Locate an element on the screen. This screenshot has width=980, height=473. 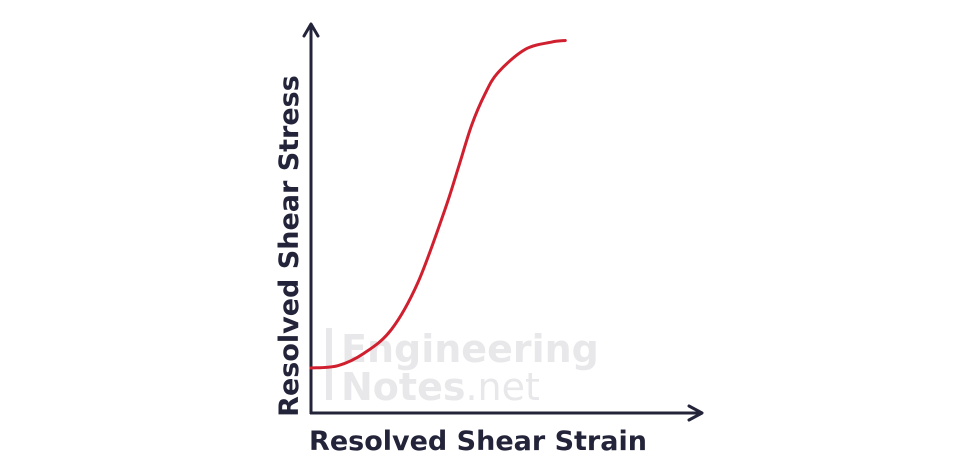
y-axis-label: Resolved Shear Stress is located at coordinates (289, 246).